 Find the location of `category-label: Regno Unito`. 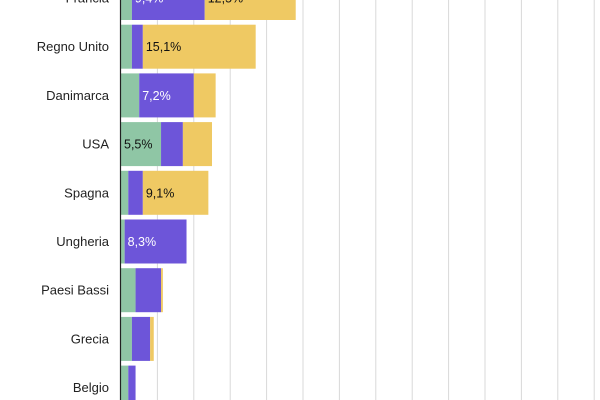

category-label: Regno Unito is located at coordinates (73, 46).